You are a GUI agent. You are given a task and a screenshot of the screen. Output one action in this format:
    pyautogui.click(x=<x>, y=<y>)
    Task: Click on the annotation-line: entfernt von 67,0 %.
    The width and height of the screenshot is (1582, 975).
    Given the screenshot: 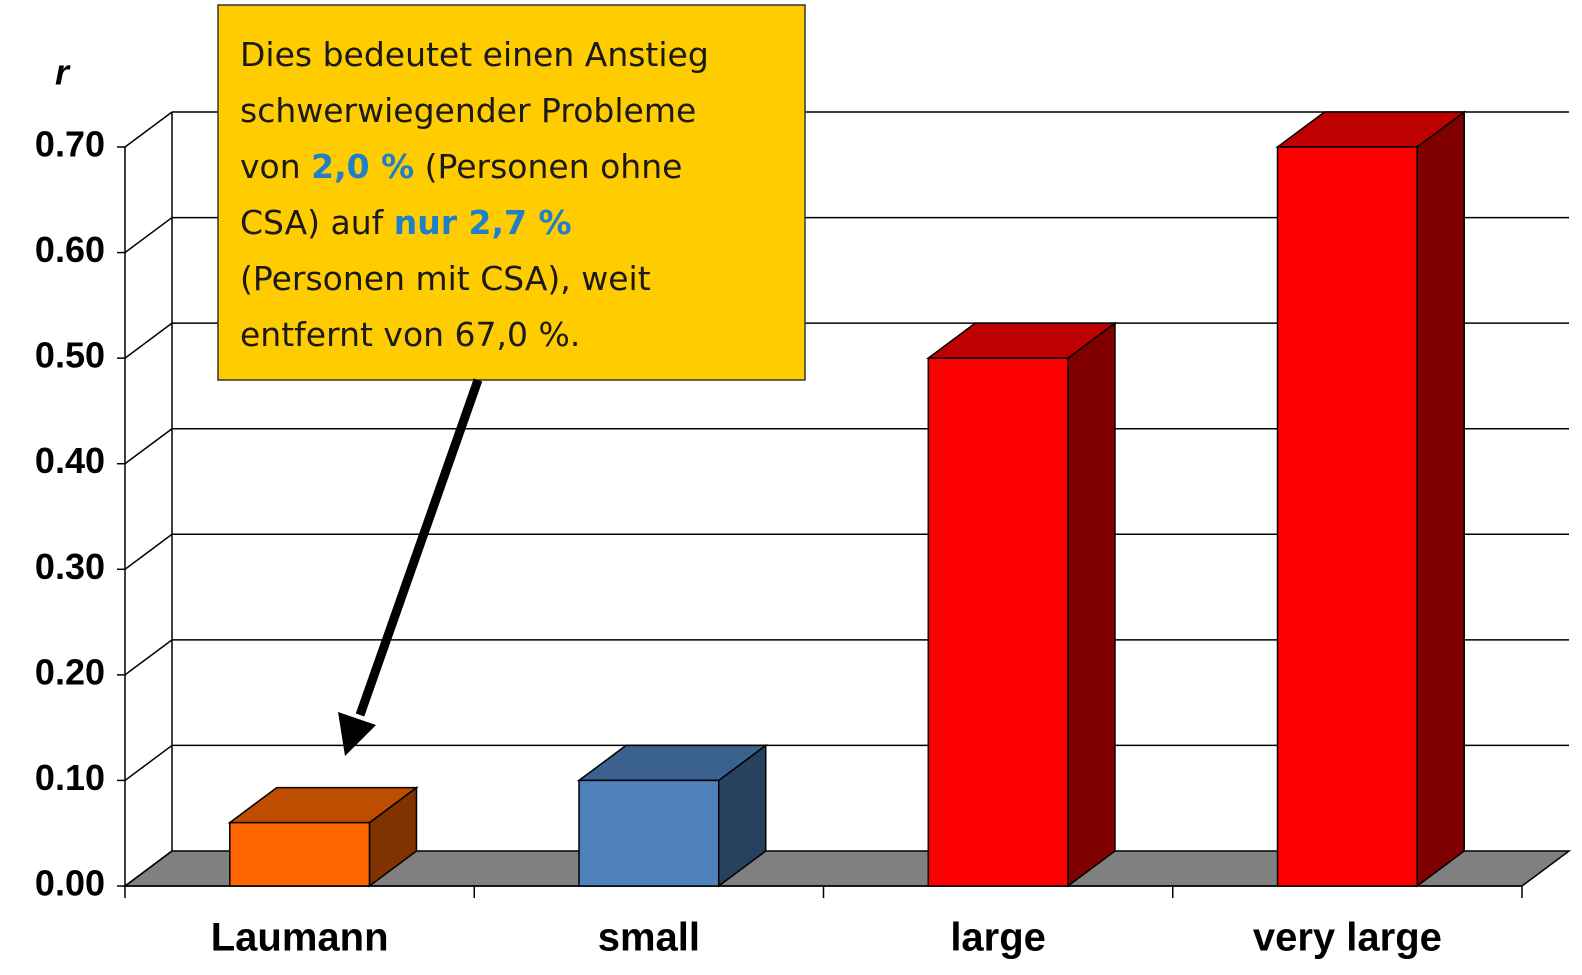 What is the action you would take?
    pyautogui.click(x=410, y=334)
    